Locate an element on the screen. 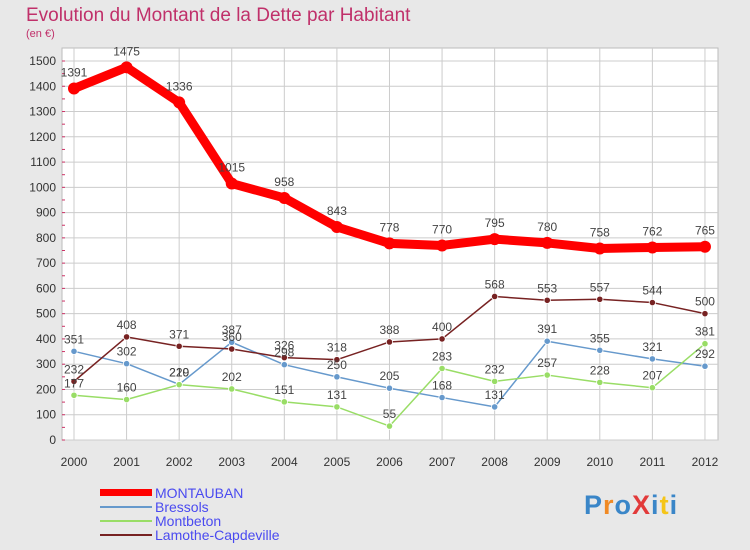 This screenshot has height=550, width=750. y-tick-label: 0 is located at coordinates (52, 440).